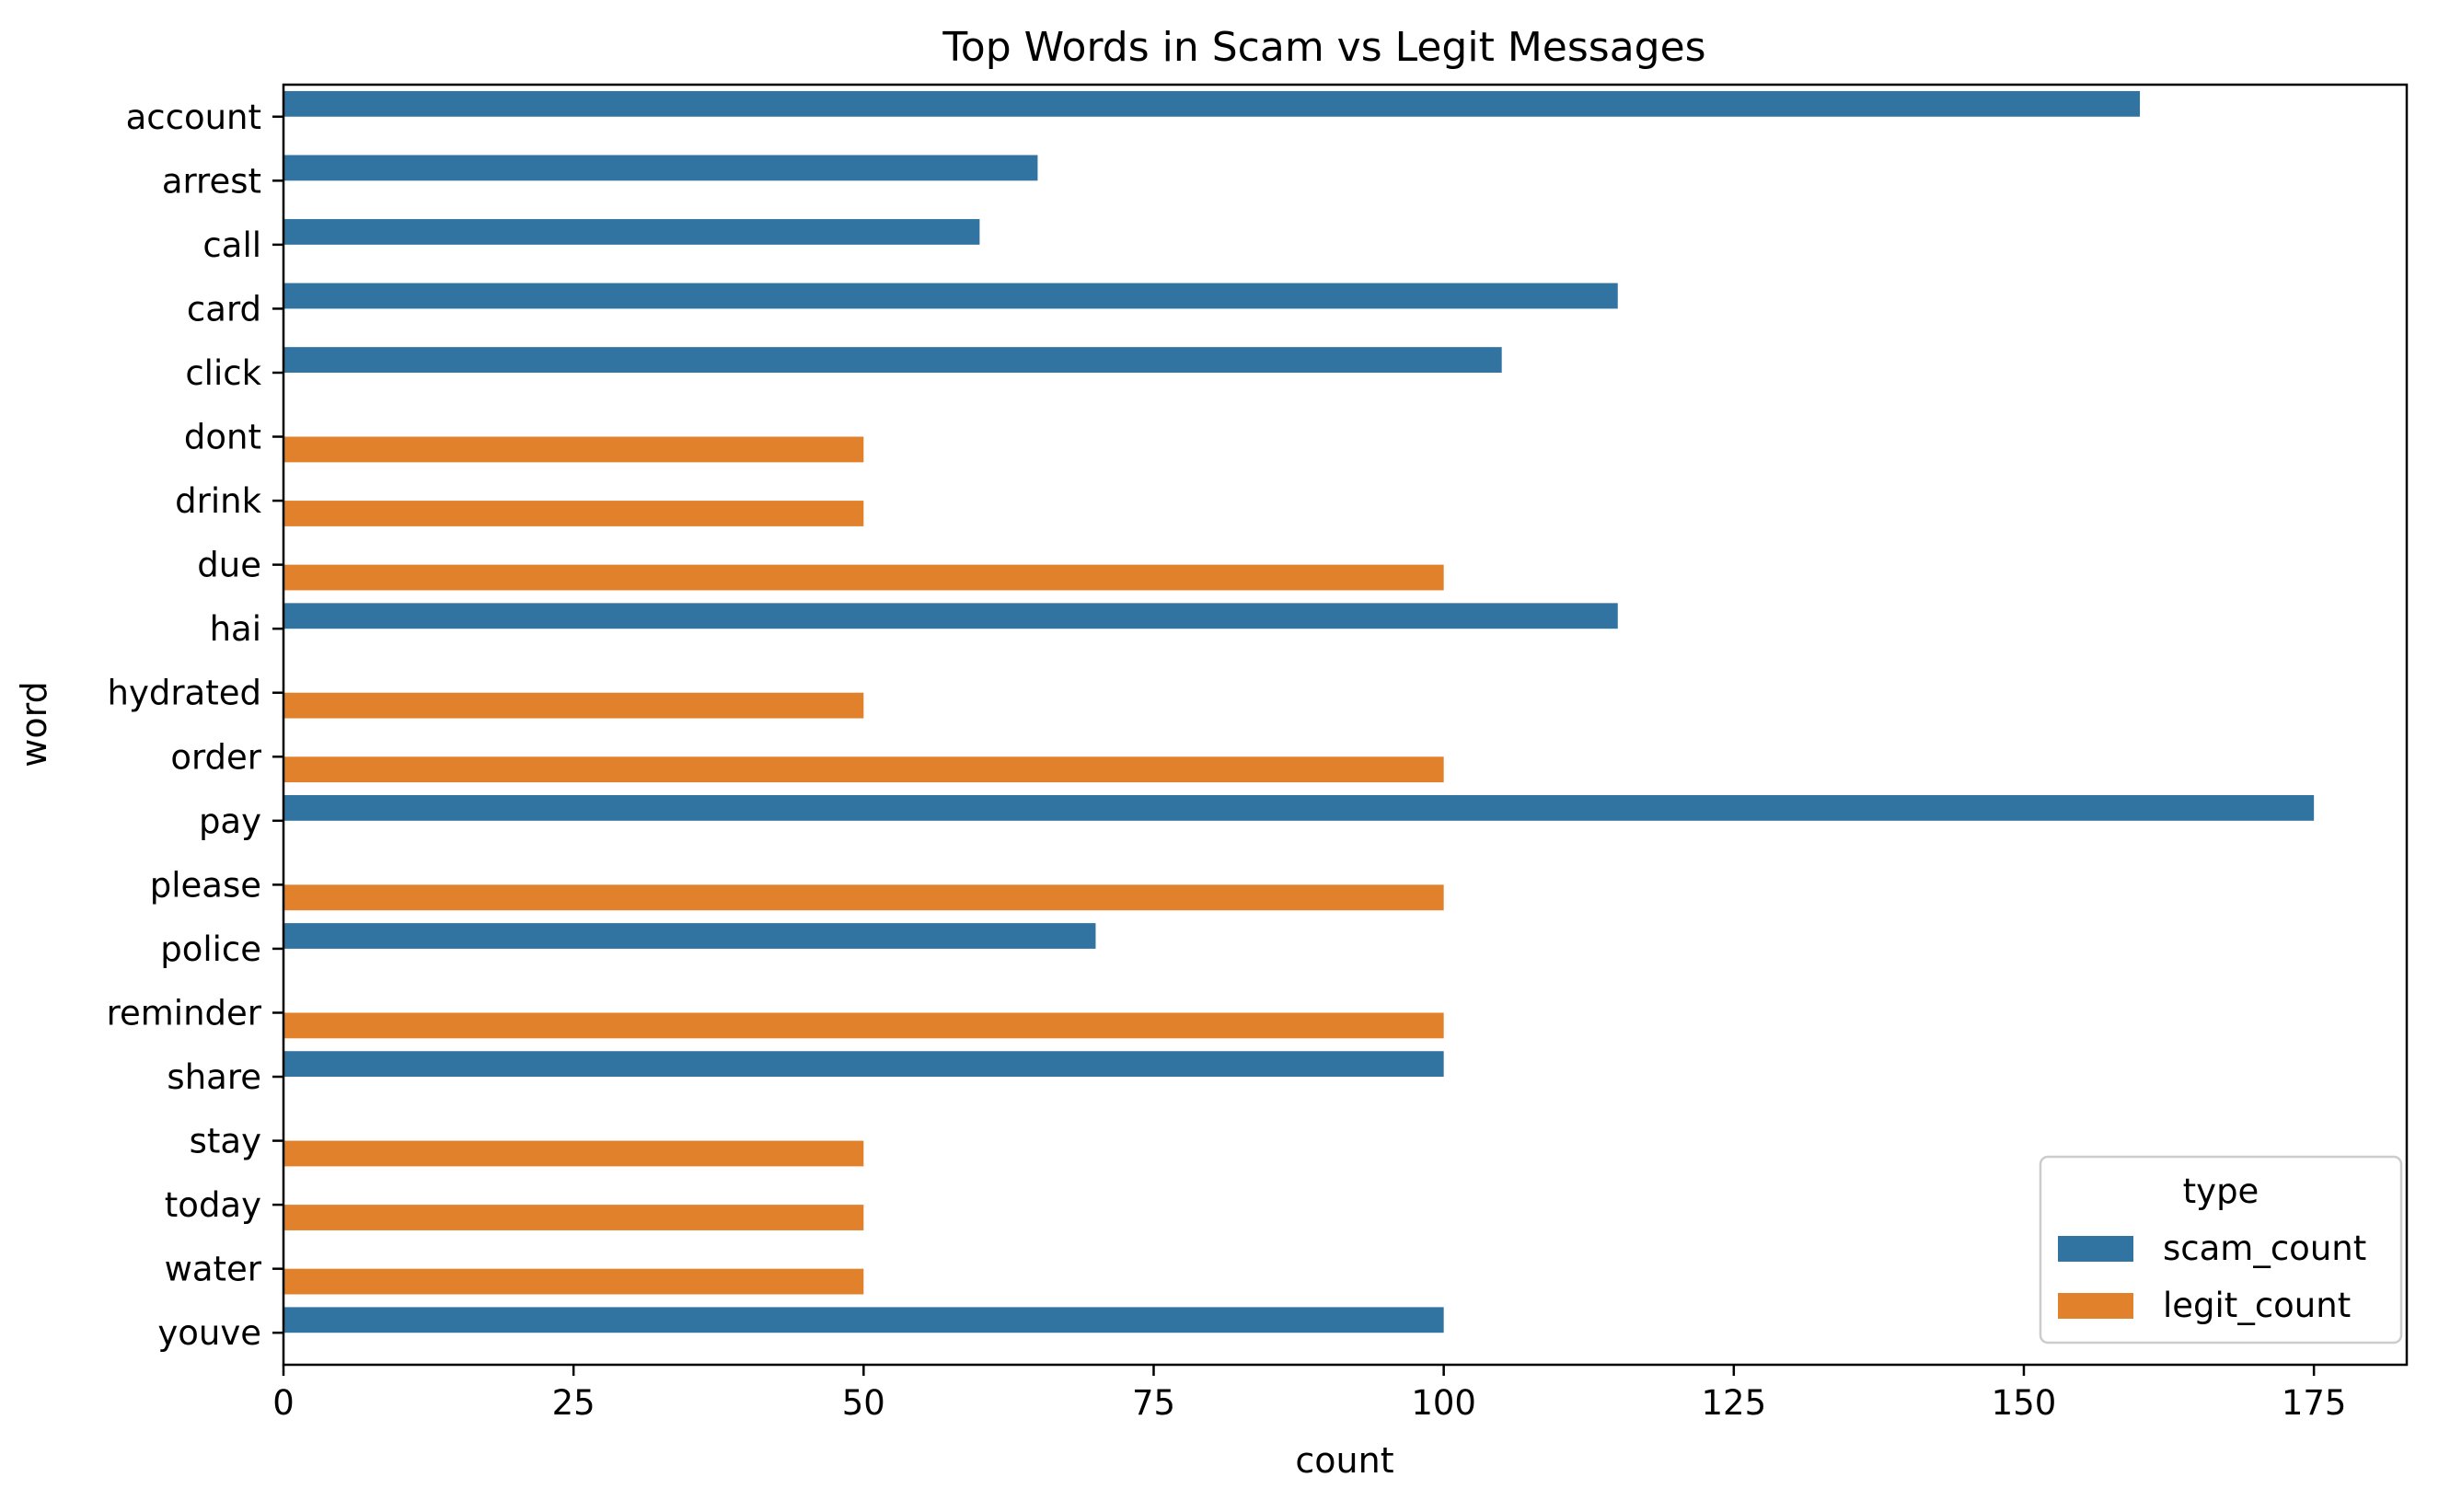 The height and width of the screenshot is (1512, 2450). What do you see at coordinates (1344, 1460) in the screenshot?
I see `x-axis-label: count` at bounding box center [1344, 1460].